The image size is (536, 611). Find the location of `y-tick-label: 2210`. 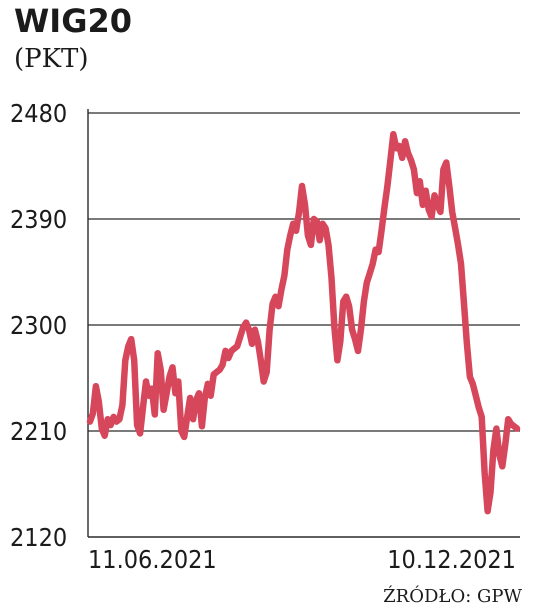

y-tick-label: 2210 is located at coordinates (38, 431).